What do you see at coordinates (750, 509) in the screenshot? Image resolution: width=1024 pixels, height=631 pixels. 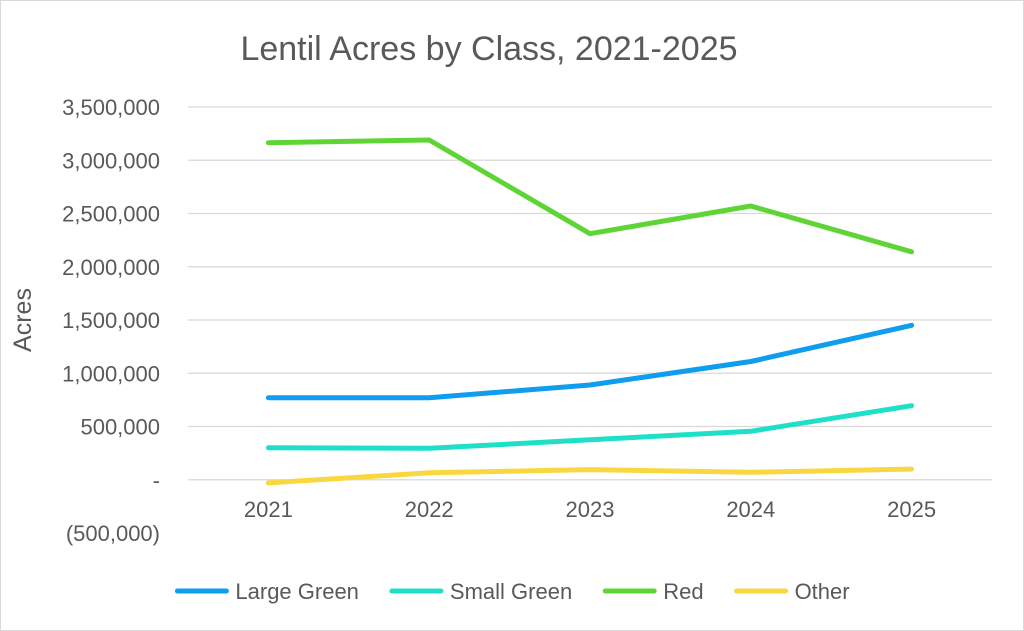 I see `x-tick-label: 2024` at bounding box center [750, 509].